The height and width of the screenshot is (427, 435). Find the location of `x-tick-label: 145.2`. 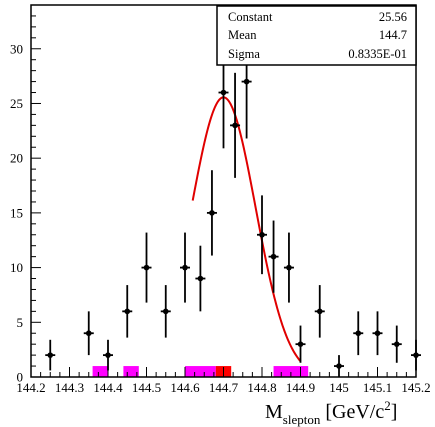

x-tick-label: 145.2 is located at coordinates (415, 387).